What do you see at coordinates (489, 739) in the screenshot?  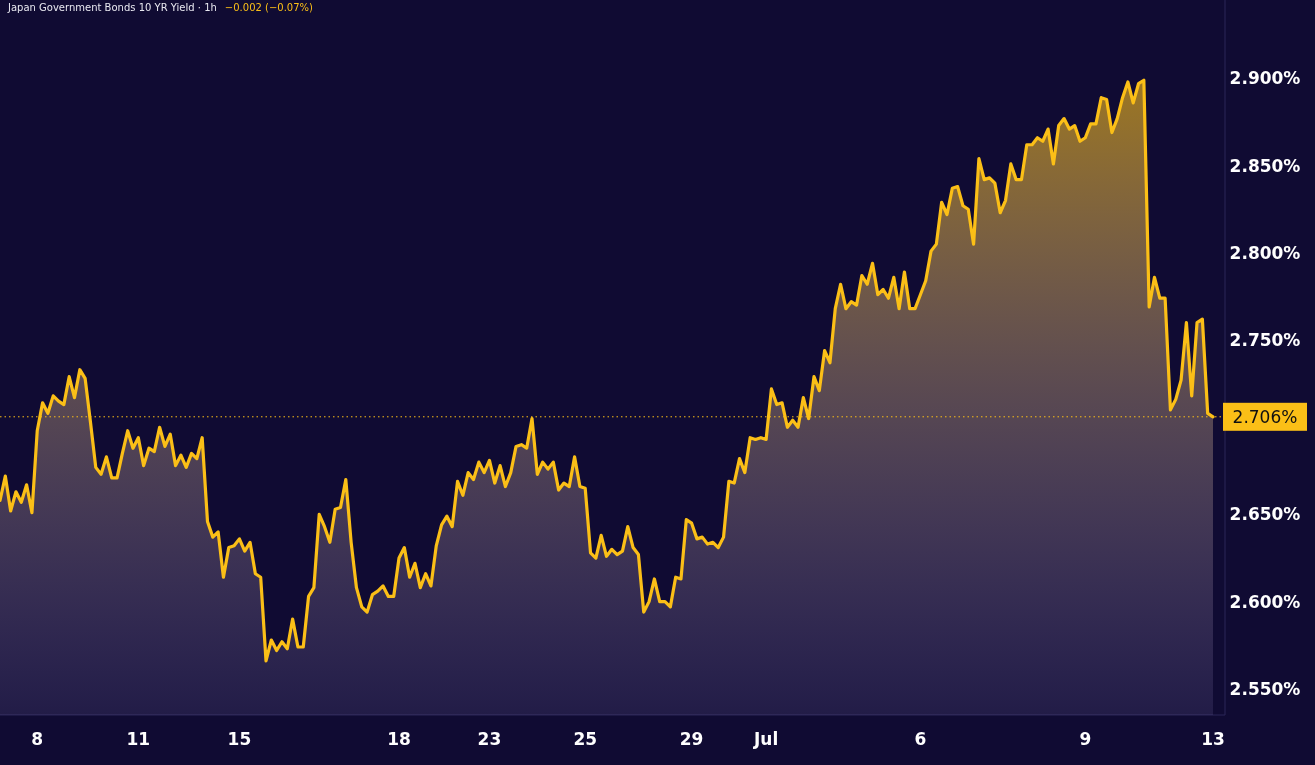 I see `x-tick-label: 23` at bounding box center [489, 739].